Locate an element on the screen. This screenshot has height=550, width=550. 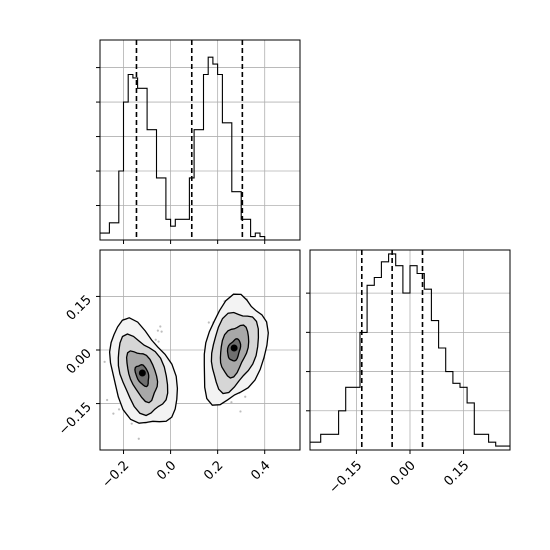
x-tick-label: 0.00 is located at coordinates (403, 473).